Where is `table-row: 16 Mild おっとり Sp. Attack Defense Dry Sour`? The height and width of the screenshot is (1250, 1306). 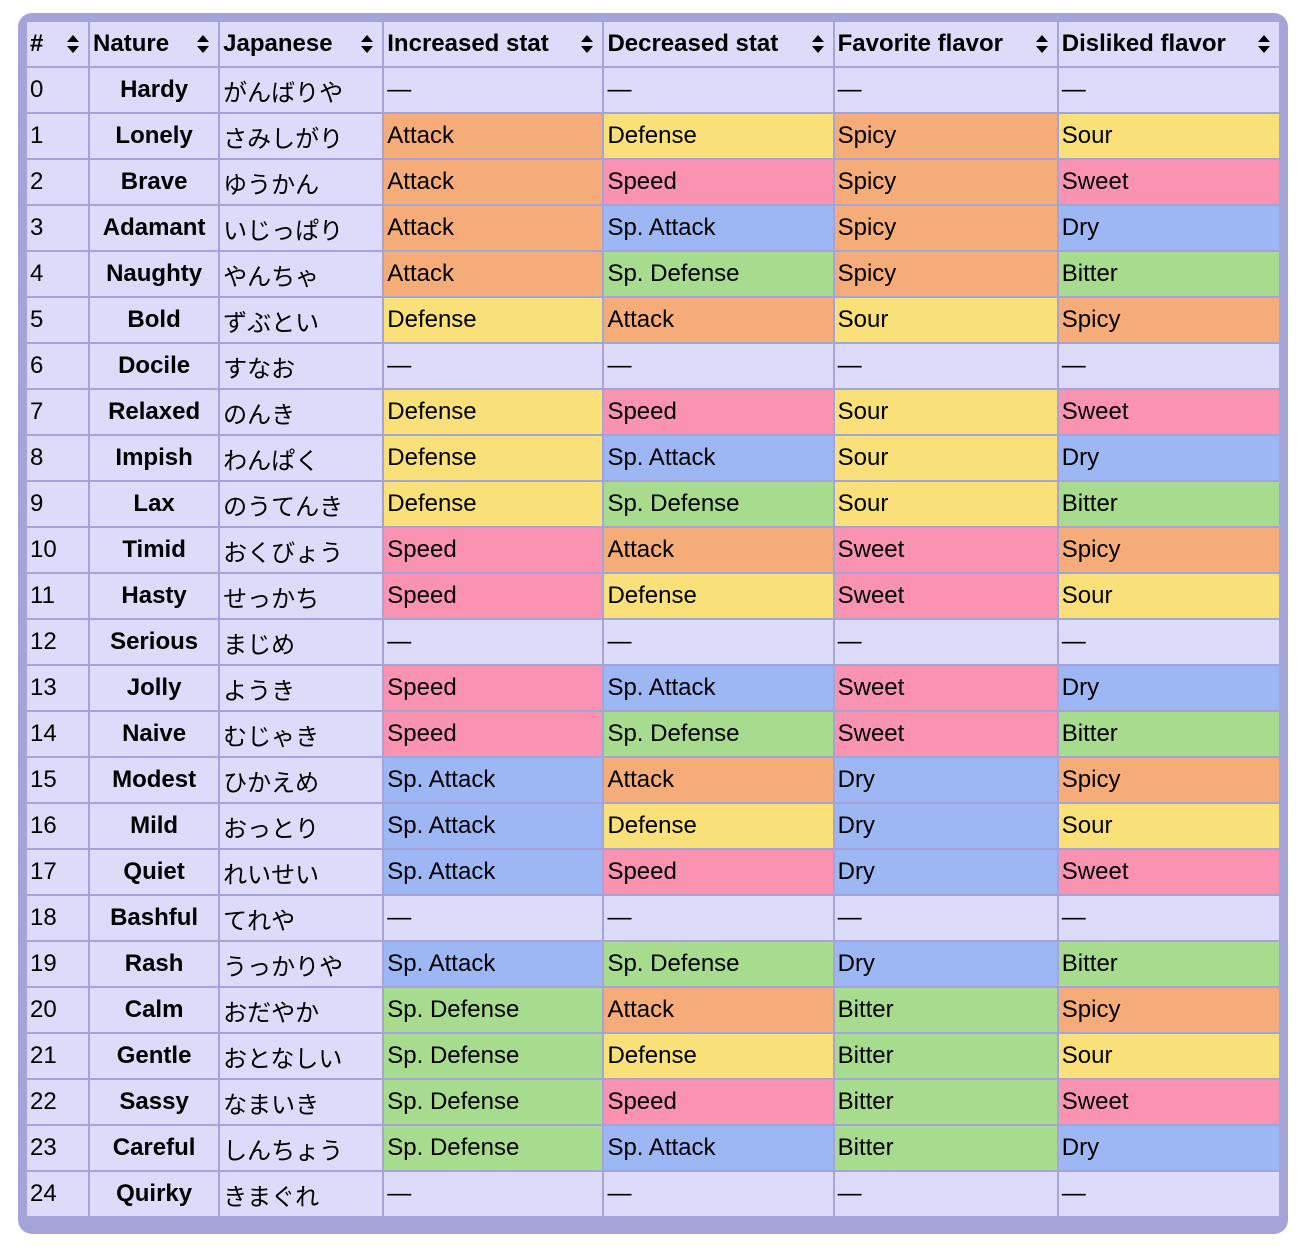
table-row: 16 Mild おっとり Sp. Attack Defense Dry Sour is located at coordinates (653, 826).